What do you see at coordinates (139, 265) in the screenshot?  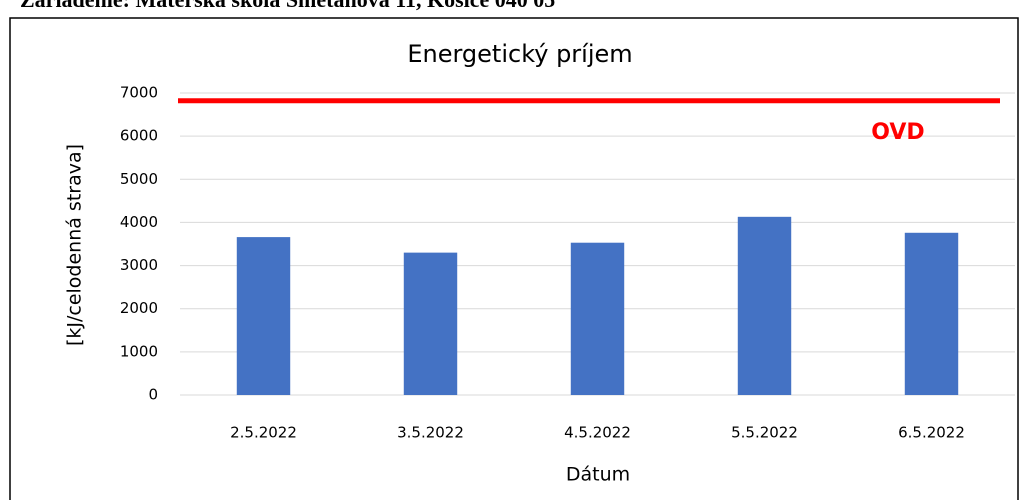 I see `y-tick-label: 3000` at bounding box center [139, 265].